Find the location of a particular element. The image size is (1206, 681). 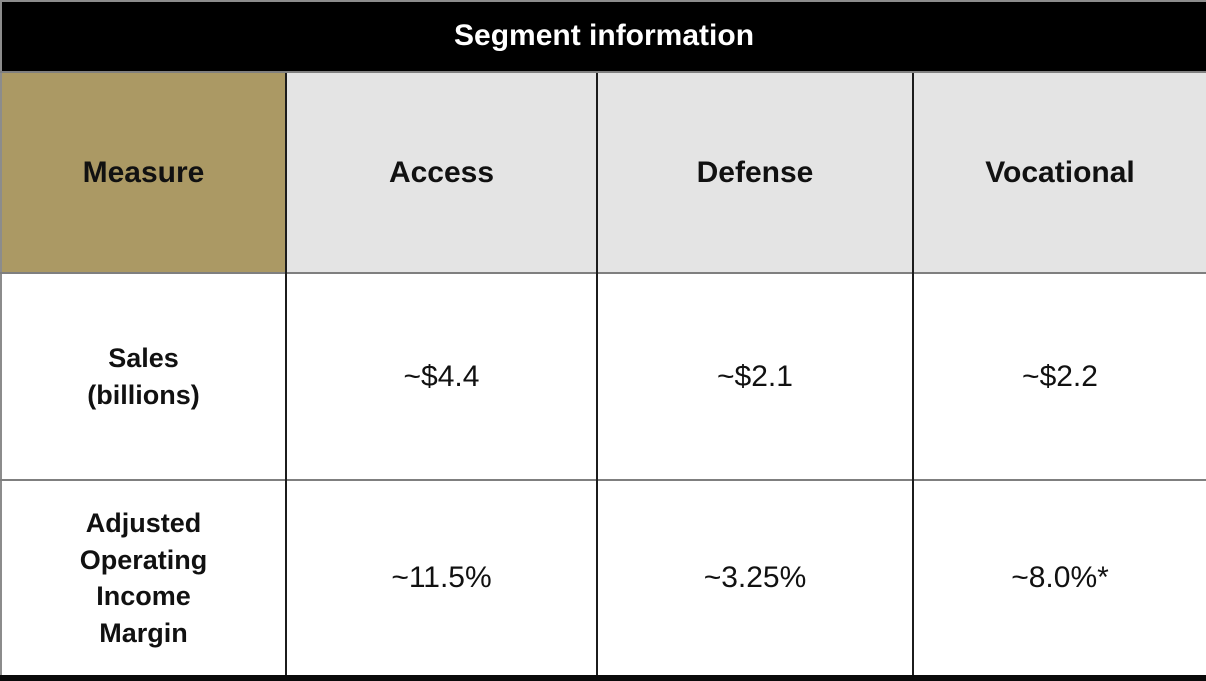

sales-defense-value: ~$2.1 is located at coordinates (754, 376).